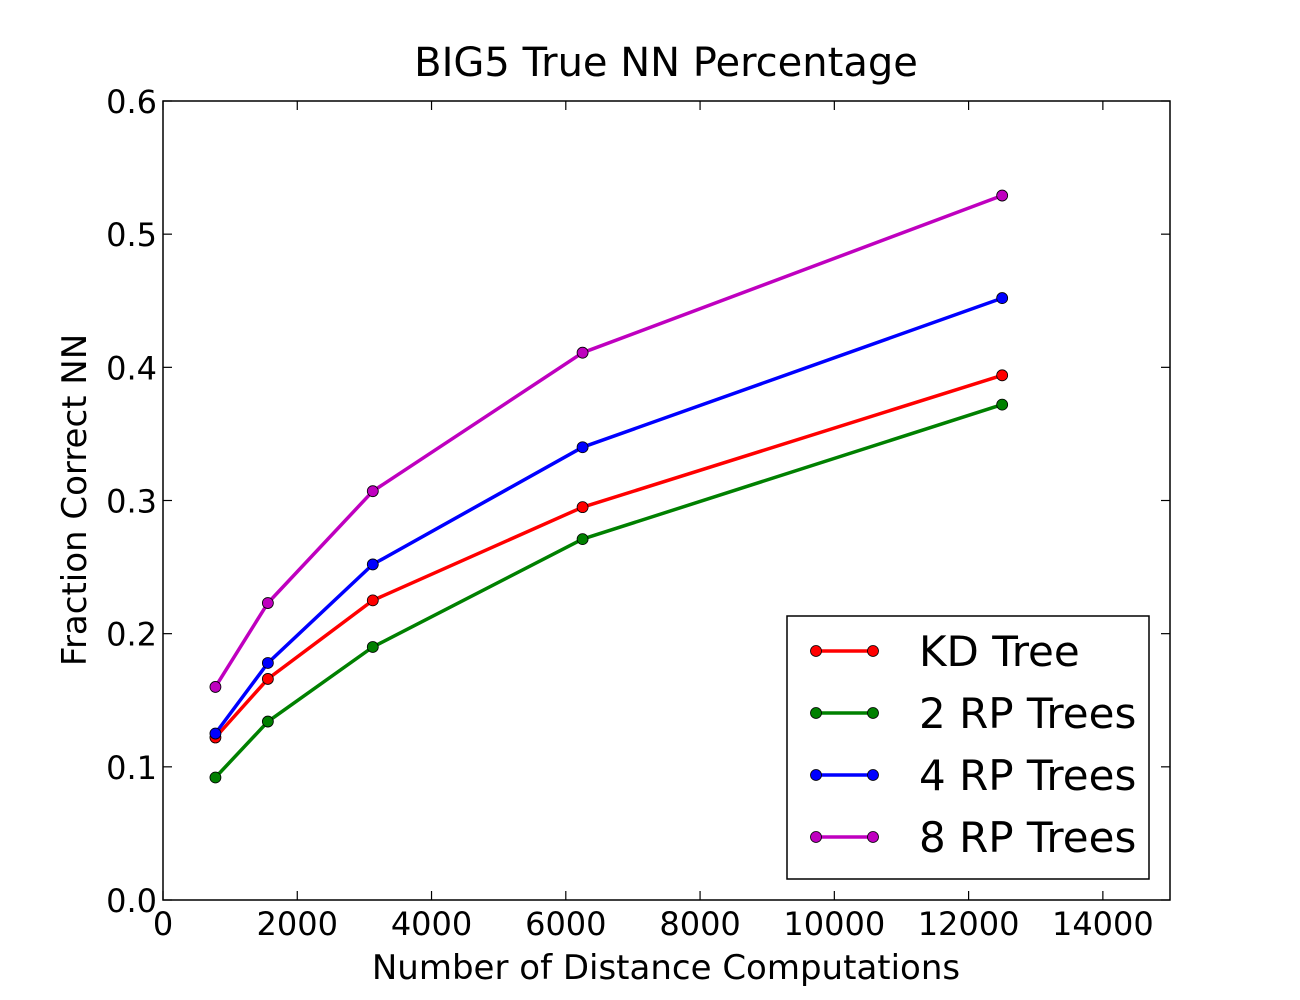 Image resolution: width=1300 pixels, height=1000 pixels. I want to click on y-tick-label: 0.1, so click(131, 768).